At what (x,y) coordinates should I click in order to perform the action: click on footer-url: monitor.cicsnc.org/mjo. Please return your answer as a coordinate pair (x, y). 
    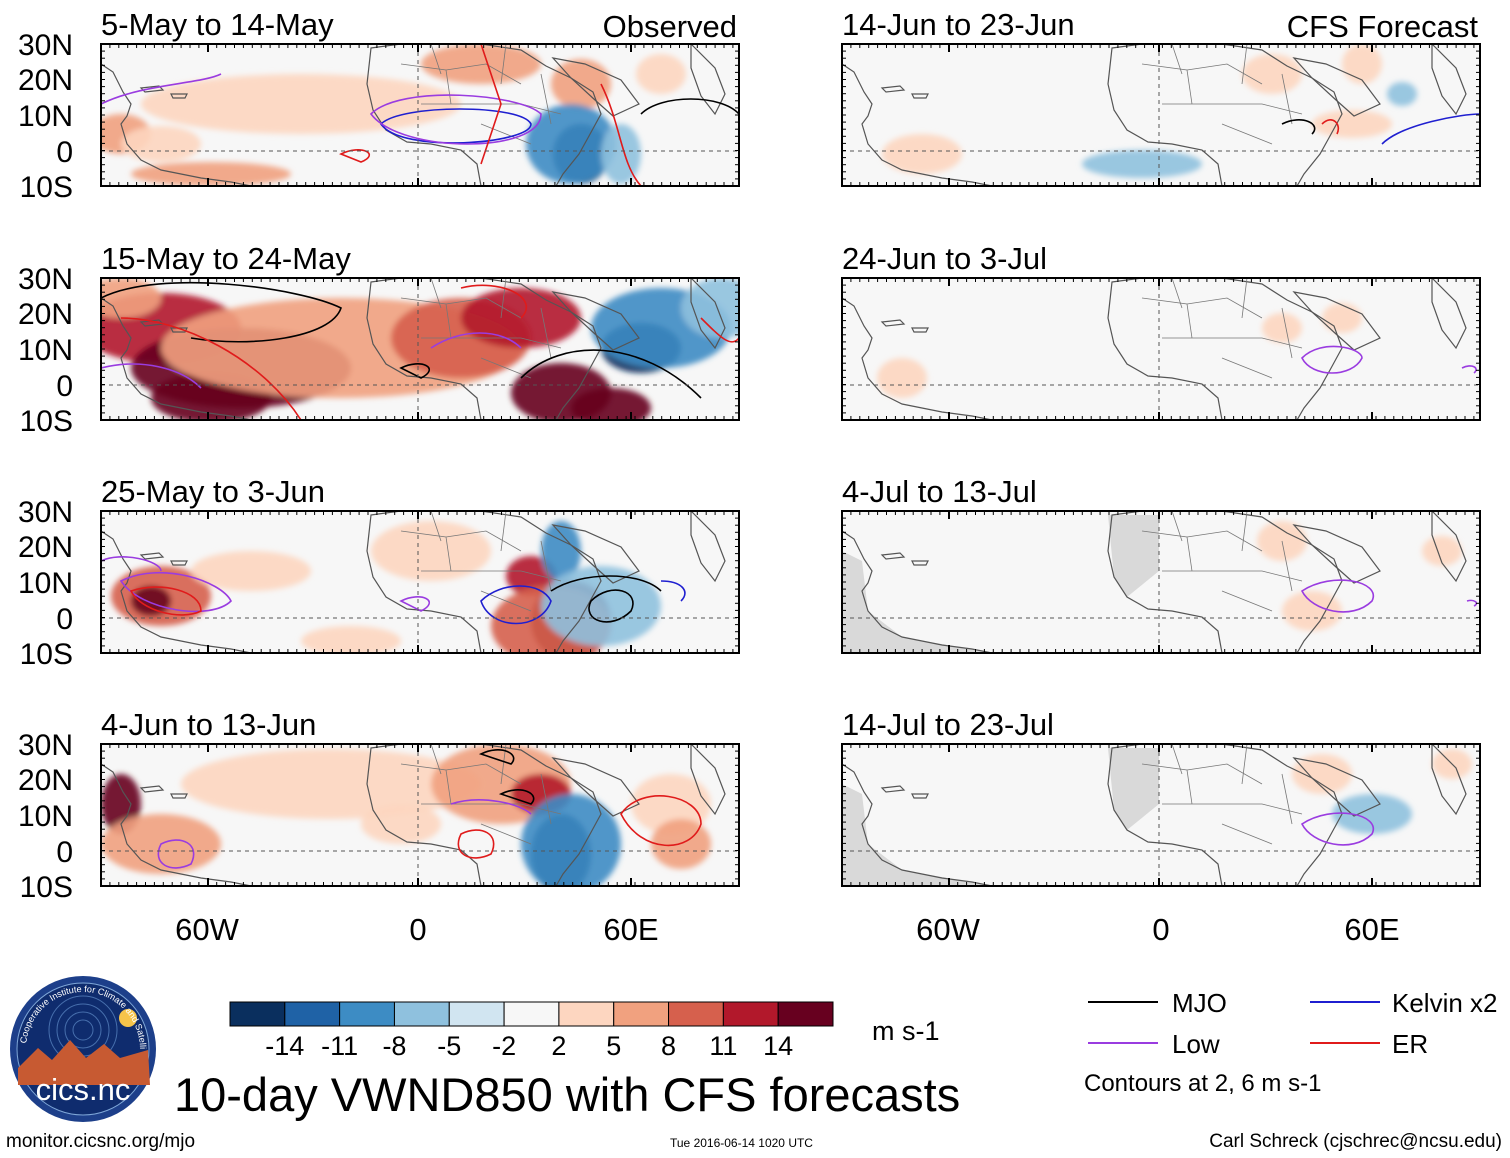
    Looking at the image, I should click on (101, 1141).